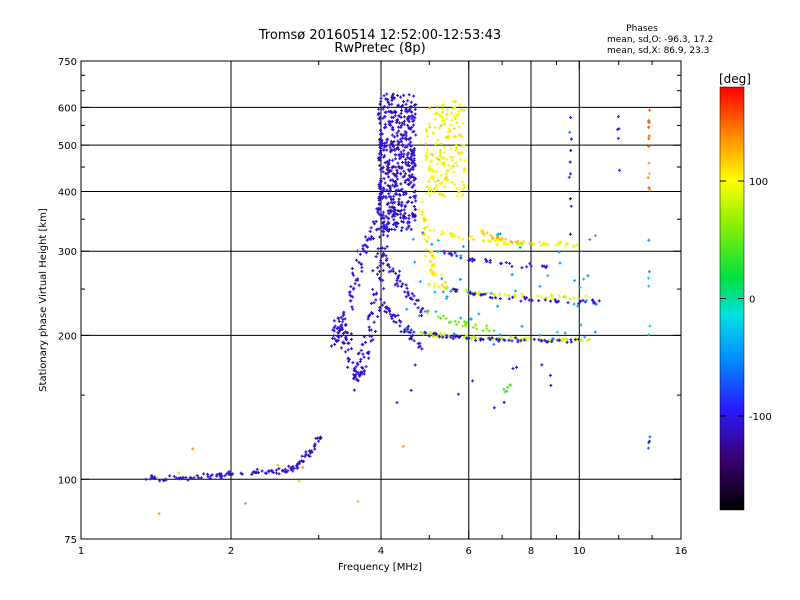 The height and width of the screenshot is (600, 800). Describe the element at coordinates (67, 192) in the screenshot. I see `y-tick-label: 400` at that location.